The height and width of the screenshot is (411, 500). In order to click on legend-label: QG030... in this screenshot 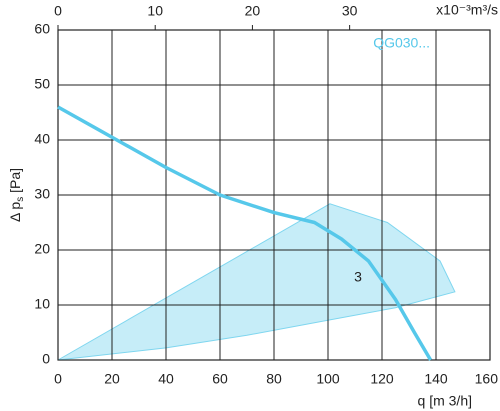, I will do `click(401, 43)`.